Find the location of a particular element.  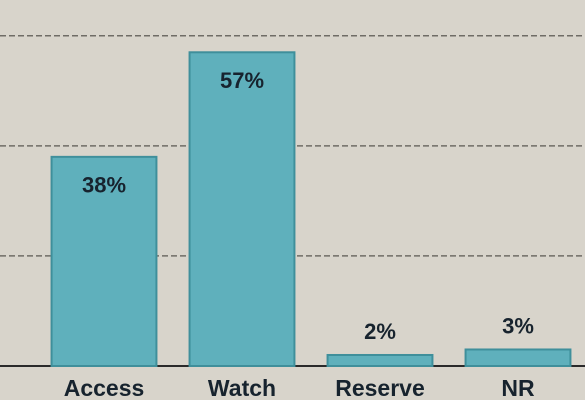

x-tick-label: Access is located at coordinates (104, 387).